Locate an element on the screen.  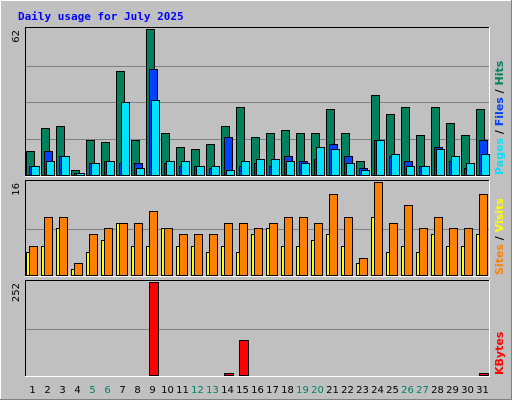
panel-bottom-axis-label: KBytes is located at coordinates (499, 353).